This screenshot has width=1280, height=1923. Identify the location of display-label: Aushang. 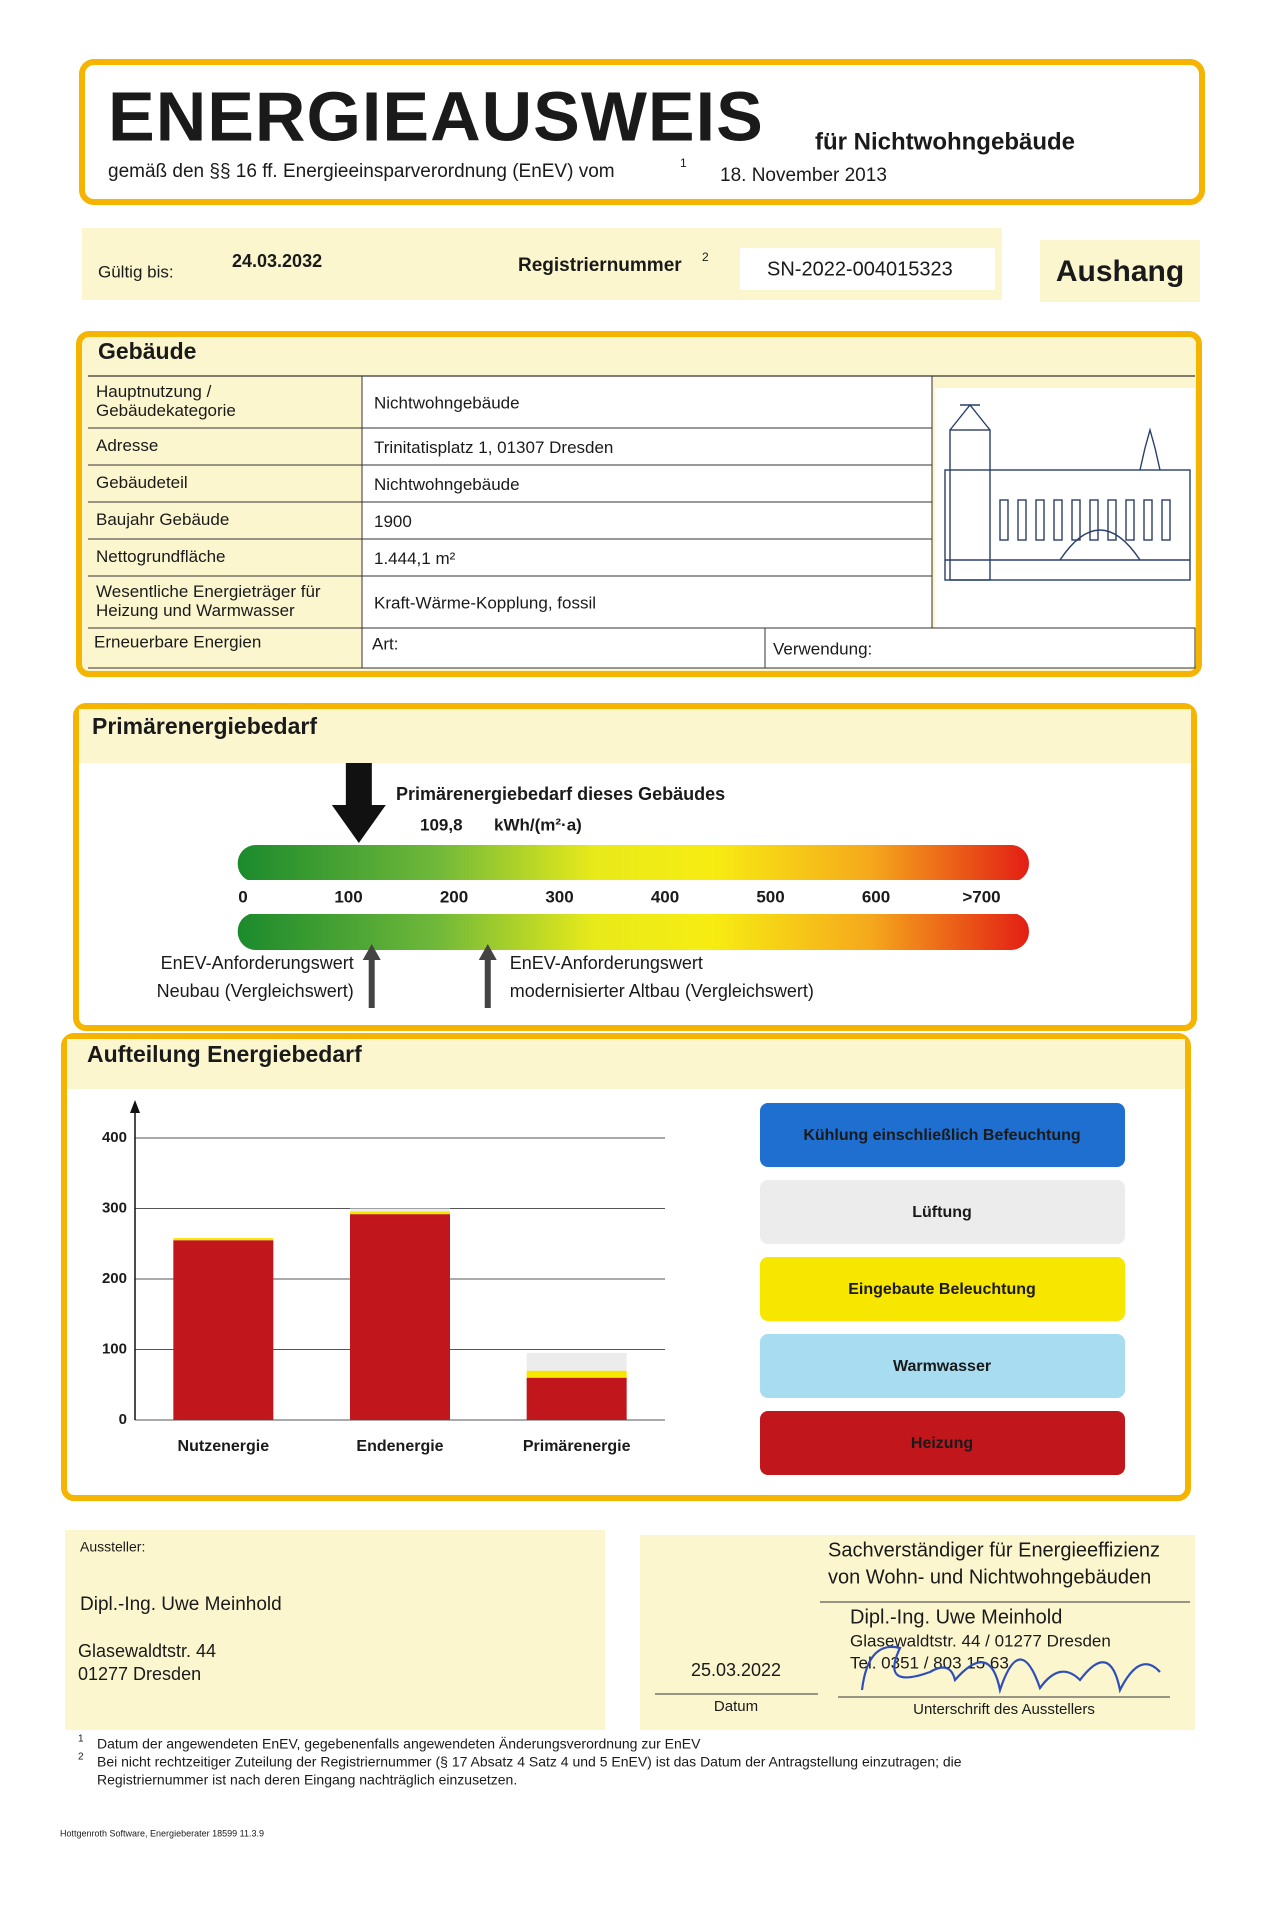
(1120, 271).